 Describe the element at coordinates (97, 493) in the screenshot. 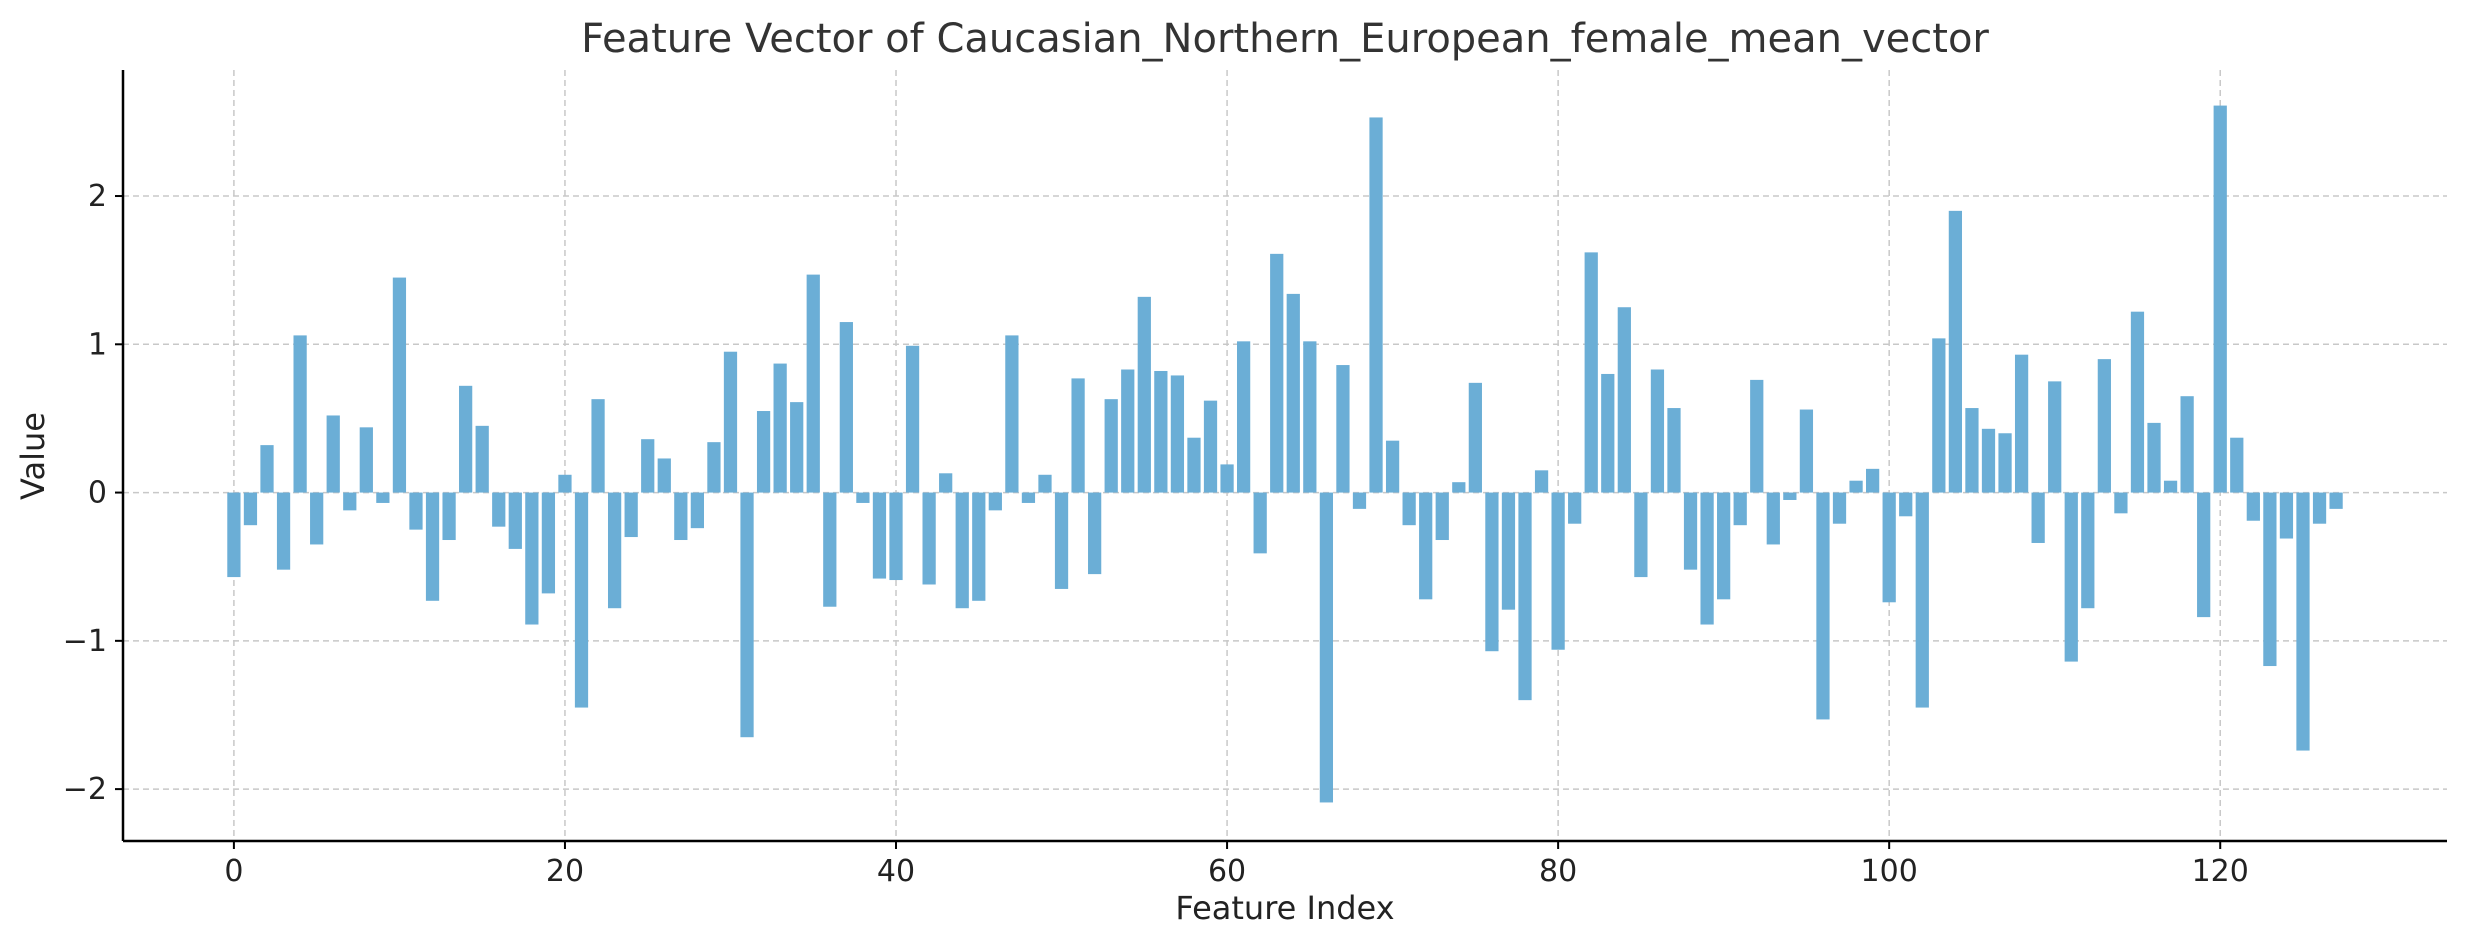

I see `y-tick-label-2: 0` at that location.